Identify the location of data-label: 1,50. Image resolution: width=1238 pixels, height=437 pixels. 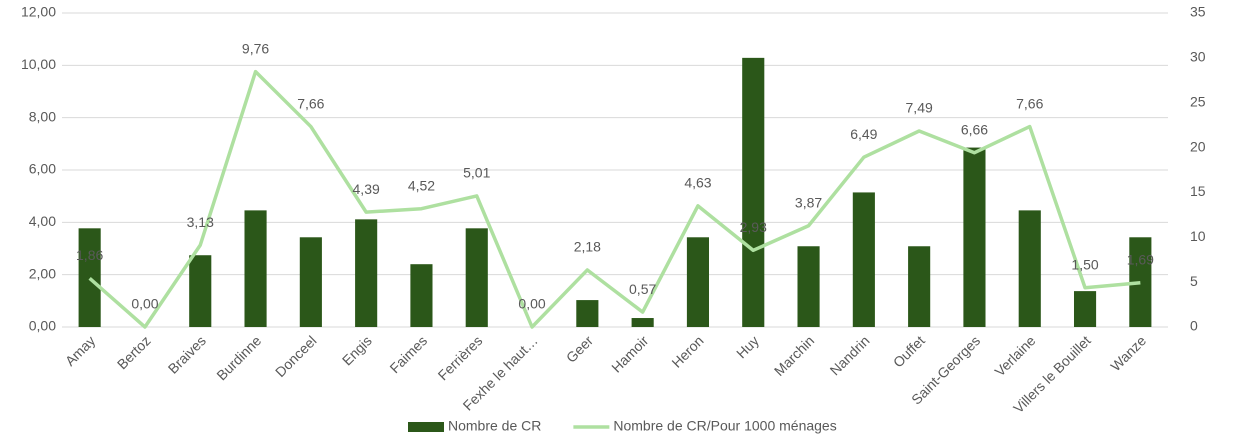
(1084, 264).